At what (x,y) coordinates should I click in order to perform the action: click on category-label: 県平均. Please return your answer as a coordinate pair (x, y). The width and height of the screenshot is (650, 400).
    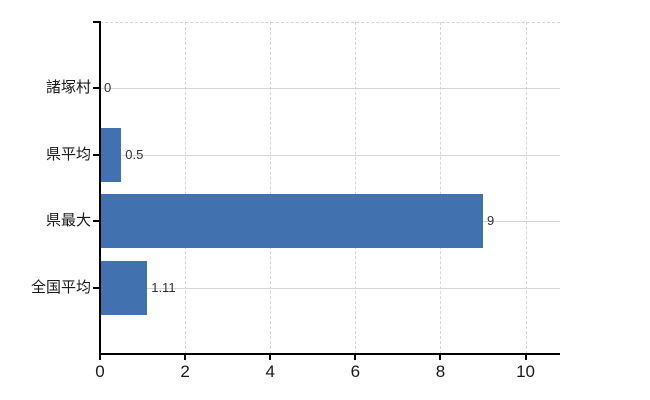
    Looking at the image, I should click on (68, 154).